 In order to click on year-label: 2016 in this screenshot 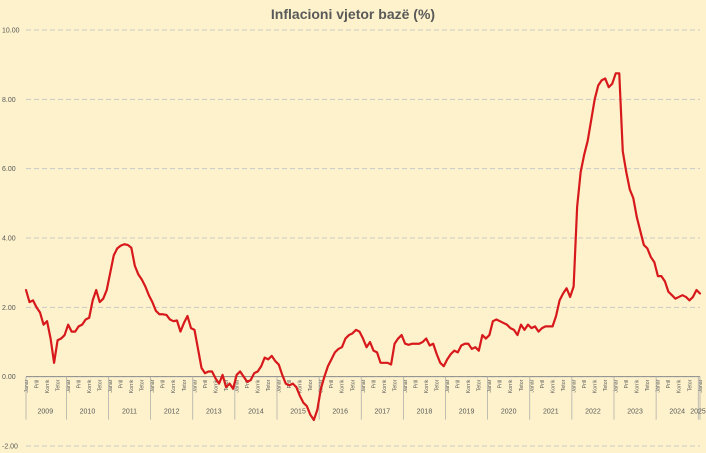, I will do `click(340, 412)`.